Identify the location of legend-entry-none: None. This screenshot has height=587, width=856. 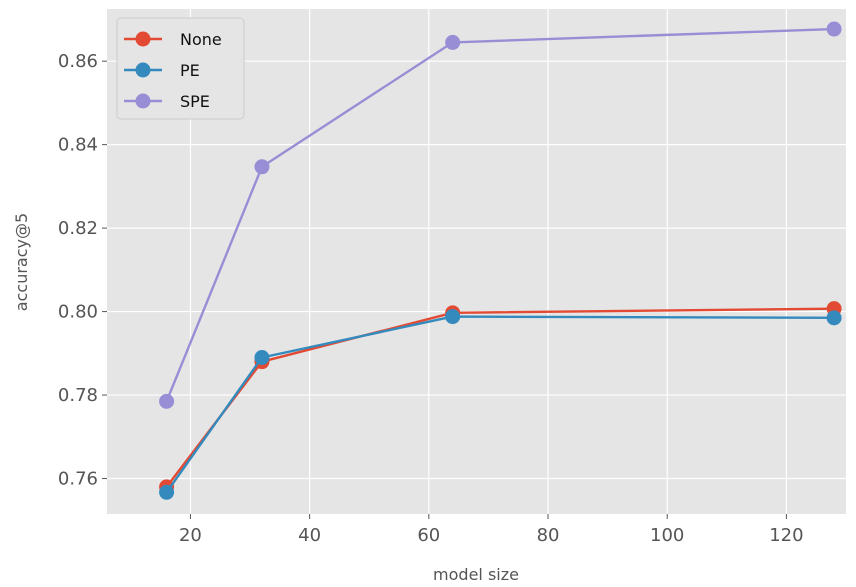
(173, 39).